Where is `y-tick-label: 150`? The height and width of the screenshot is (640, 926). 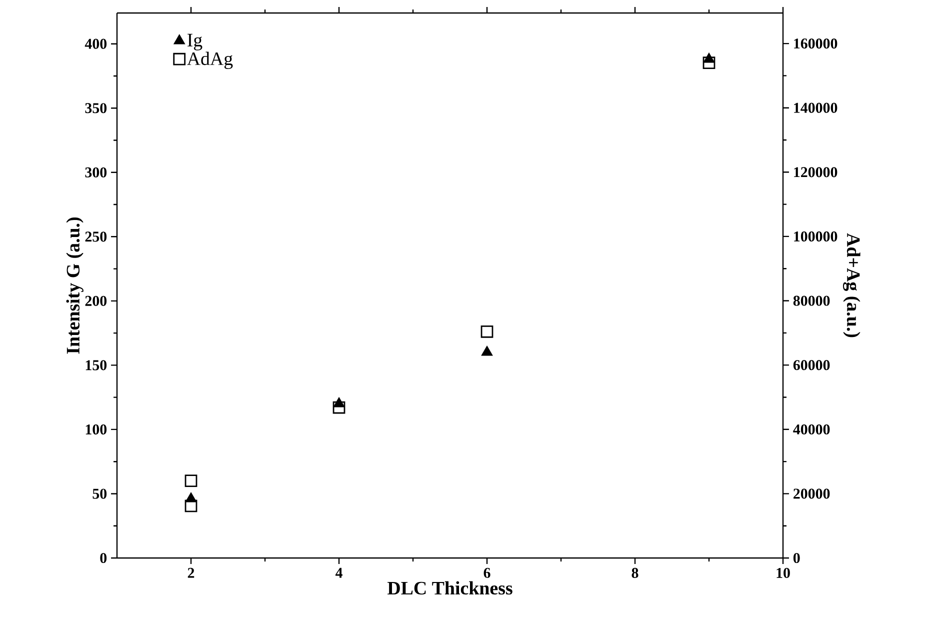
y-tick-label: 150 is located at coordinates (96, 365).